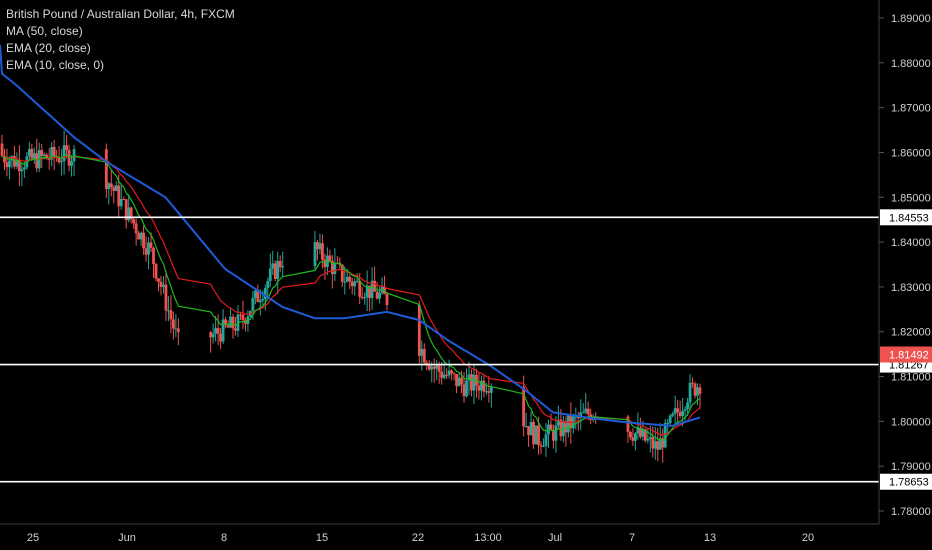 The image size is (932, 550). Describe the element at coordinates (44, 31) in the screenshot. I see `indicator-ma50-label: MA (50, close)` at that location.